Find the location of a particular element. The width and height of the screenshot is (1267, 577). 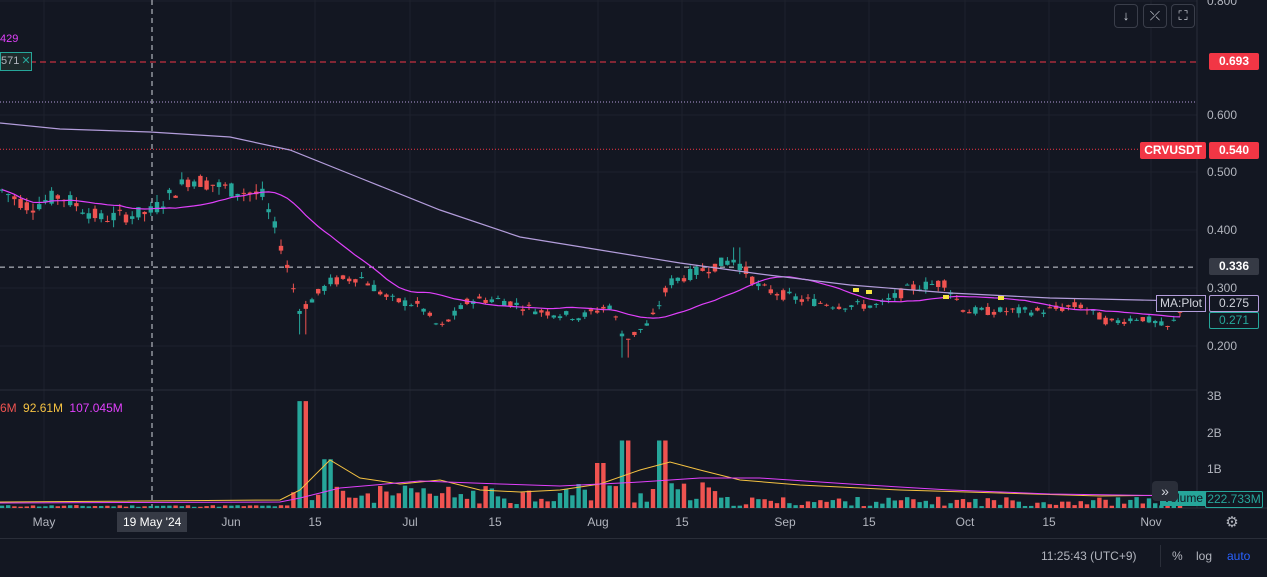

price-tick-label: 0.600 is located at coordinates (1222, 115).